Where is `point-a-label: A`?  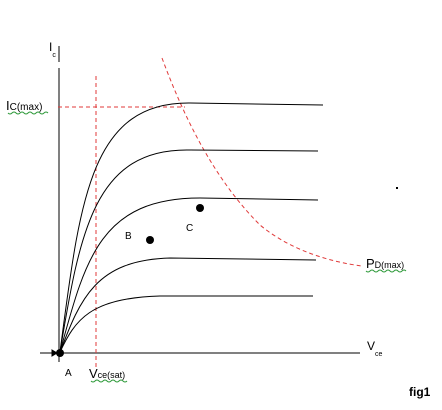 point-a-label: A is located at coordinates (68, 373).